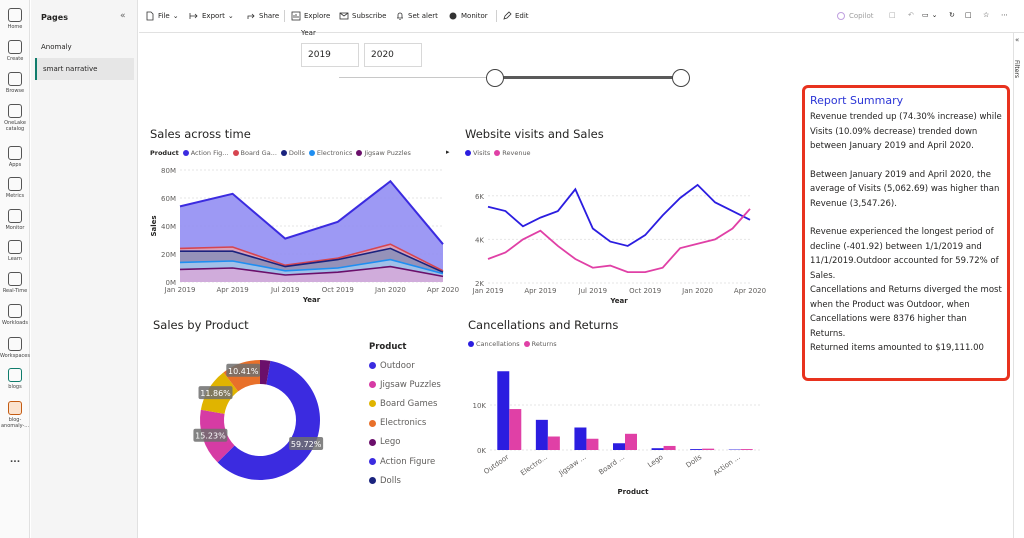  What do you see at coordinates (344, 16) in the screenshot?
I see `subscribe-icon` at bounding box center [344, 16].